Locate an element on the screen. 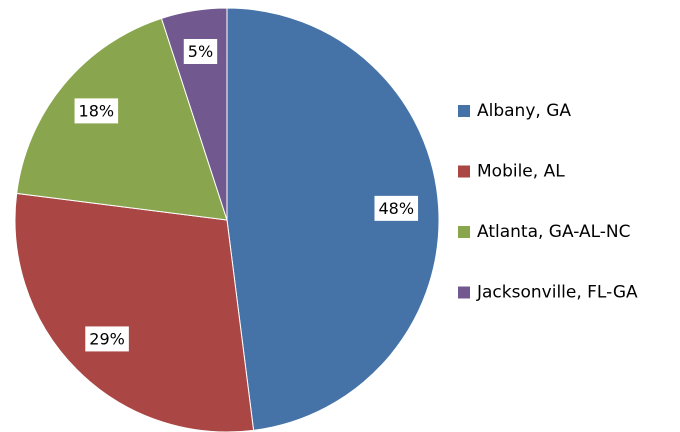 This screenshot has height=432, width=680. data-label: 29% is located at coordinates (107, 339).